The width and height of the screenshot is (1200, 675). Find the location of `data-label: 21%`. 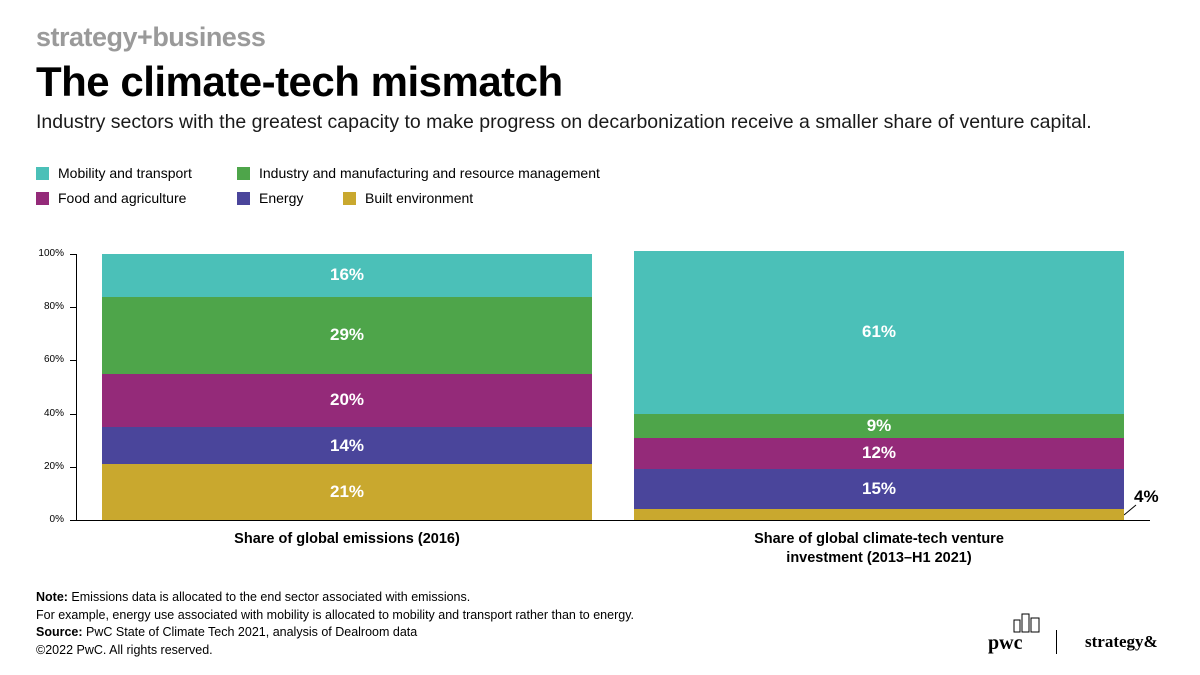

data-label: 21% is located at coordinates (347, 492).